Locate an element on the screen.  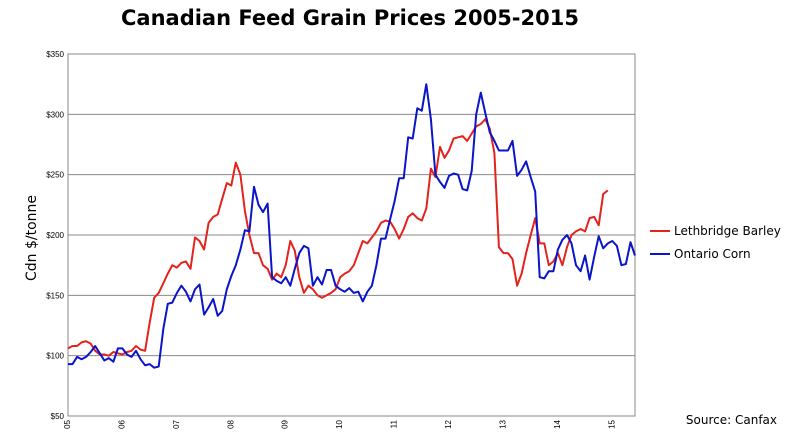
x-tick-label: 06 is located at coordinates (121, 423).